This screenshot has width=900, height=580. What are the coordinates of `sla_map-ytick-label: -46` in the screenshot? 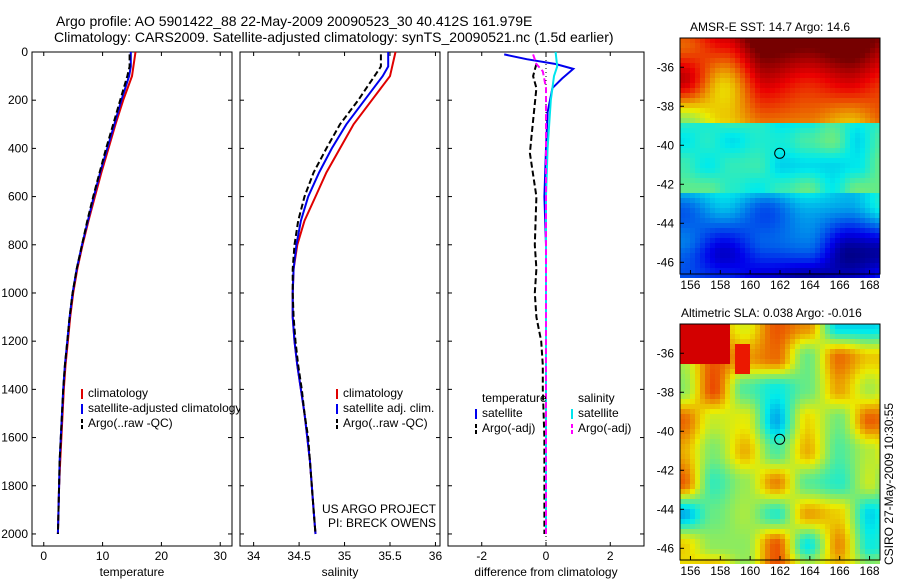 It's located at (666, 548).